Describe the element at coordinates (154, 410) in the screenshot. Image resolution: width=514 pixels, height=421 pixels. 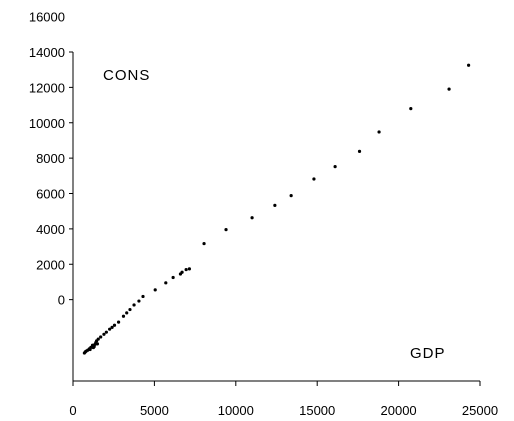
I see `x-tick-label: 5000` at that location.